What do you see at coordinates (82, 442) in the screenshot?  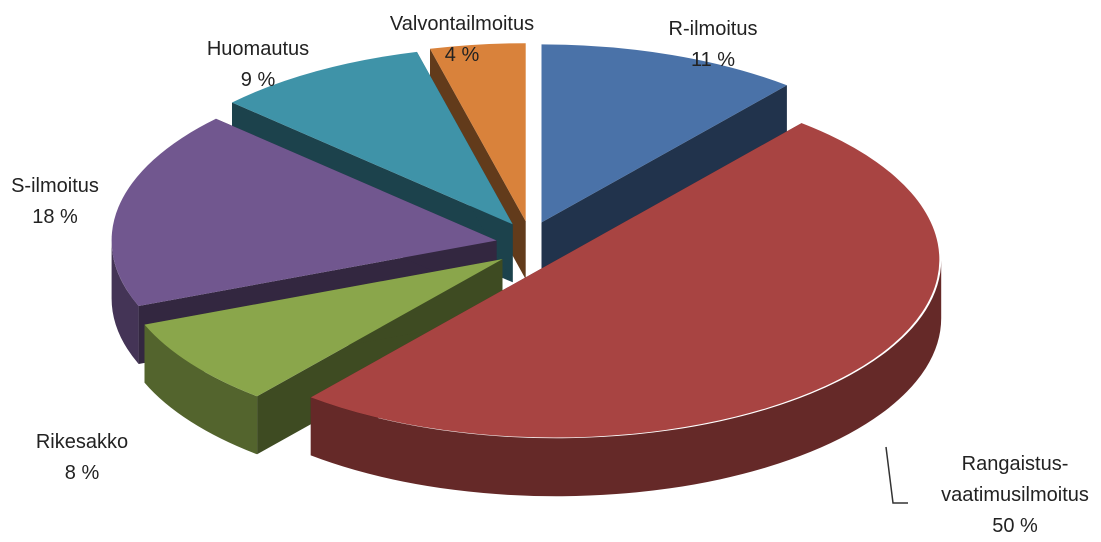 I see `category-label: Rikesakko` at bounding box center [82, 442].